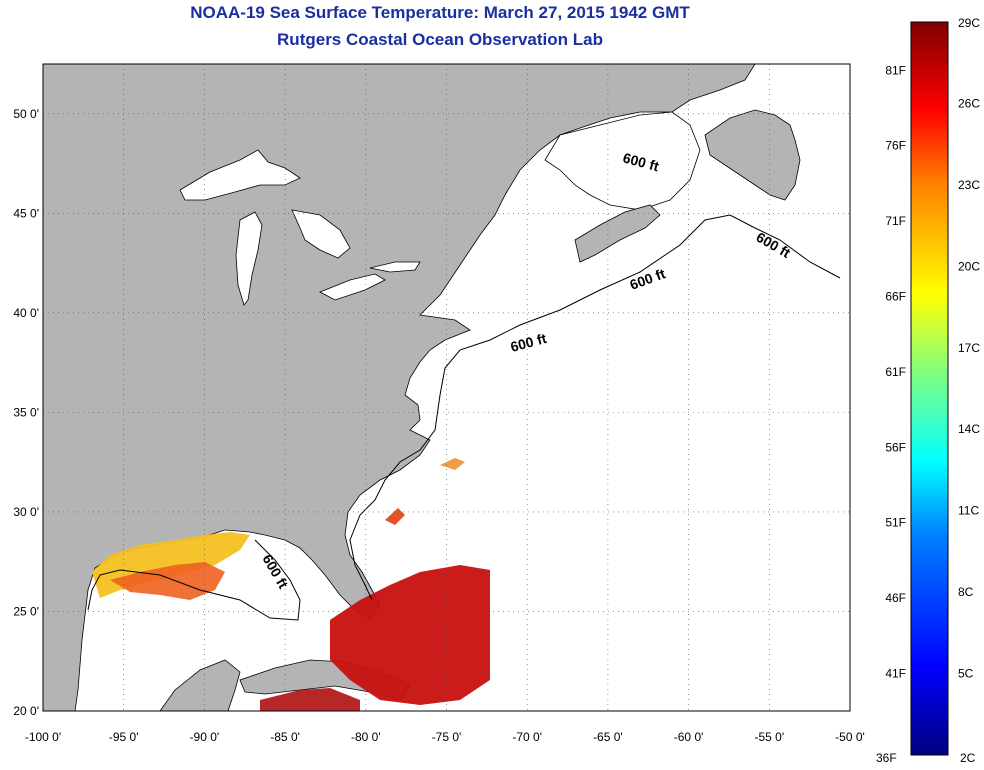 Image resolution: width=984 pixels, height=770 pixels. Describe the element at coordinates (200, 685) in the screenshot. I see `yucatan` at that location.